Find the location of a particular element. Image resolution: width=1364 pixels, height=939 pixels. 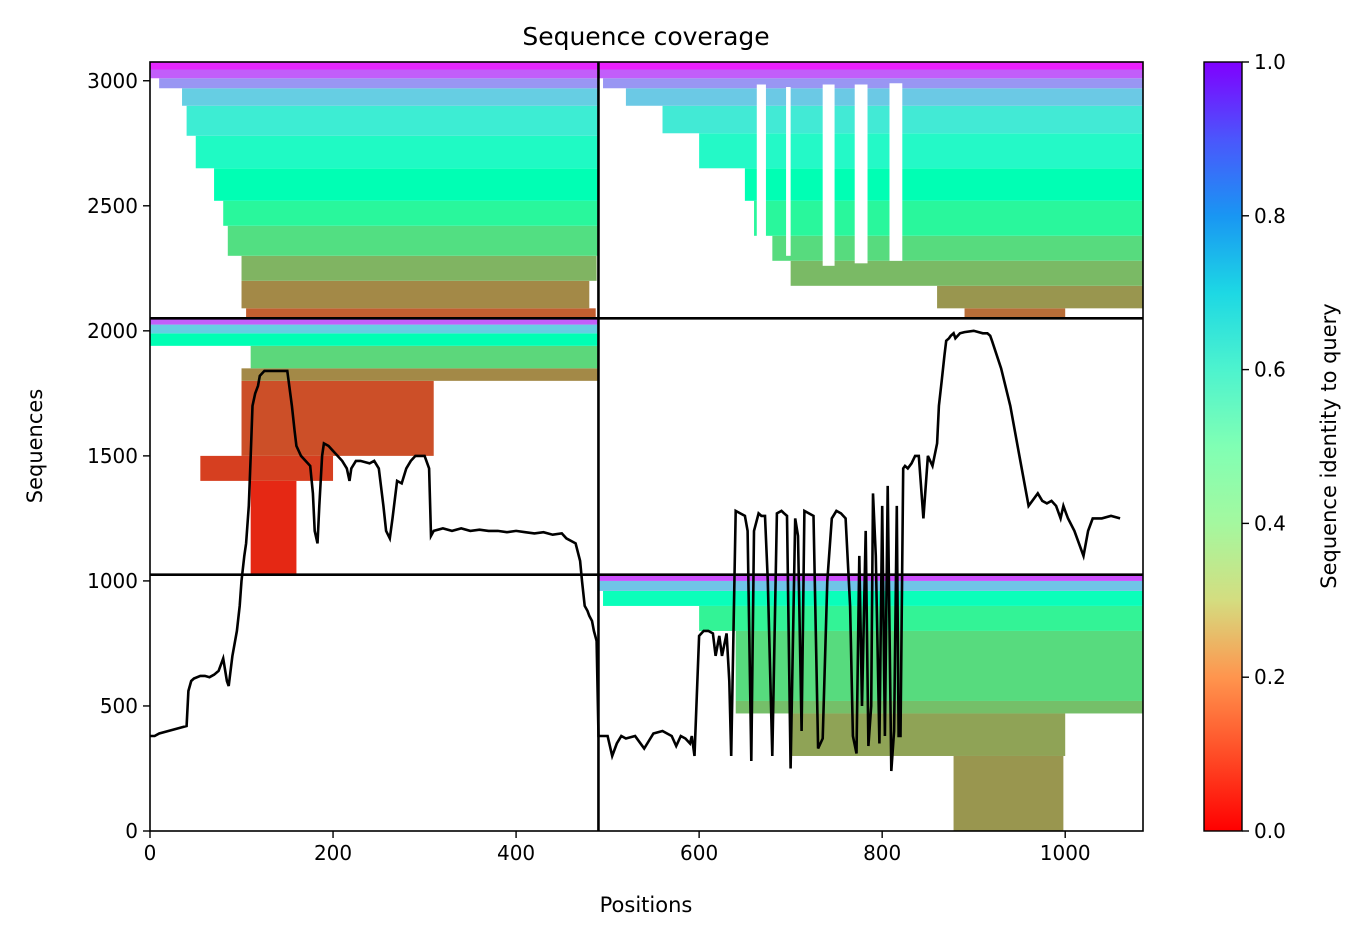

colorbar-tick-label: 0.2 is located at coordinates (1270, 677).